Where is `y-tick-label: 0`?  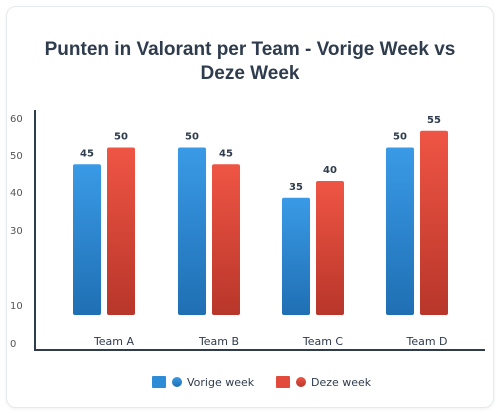 y-tick-label: 0 is located at coordinates (13, 344).